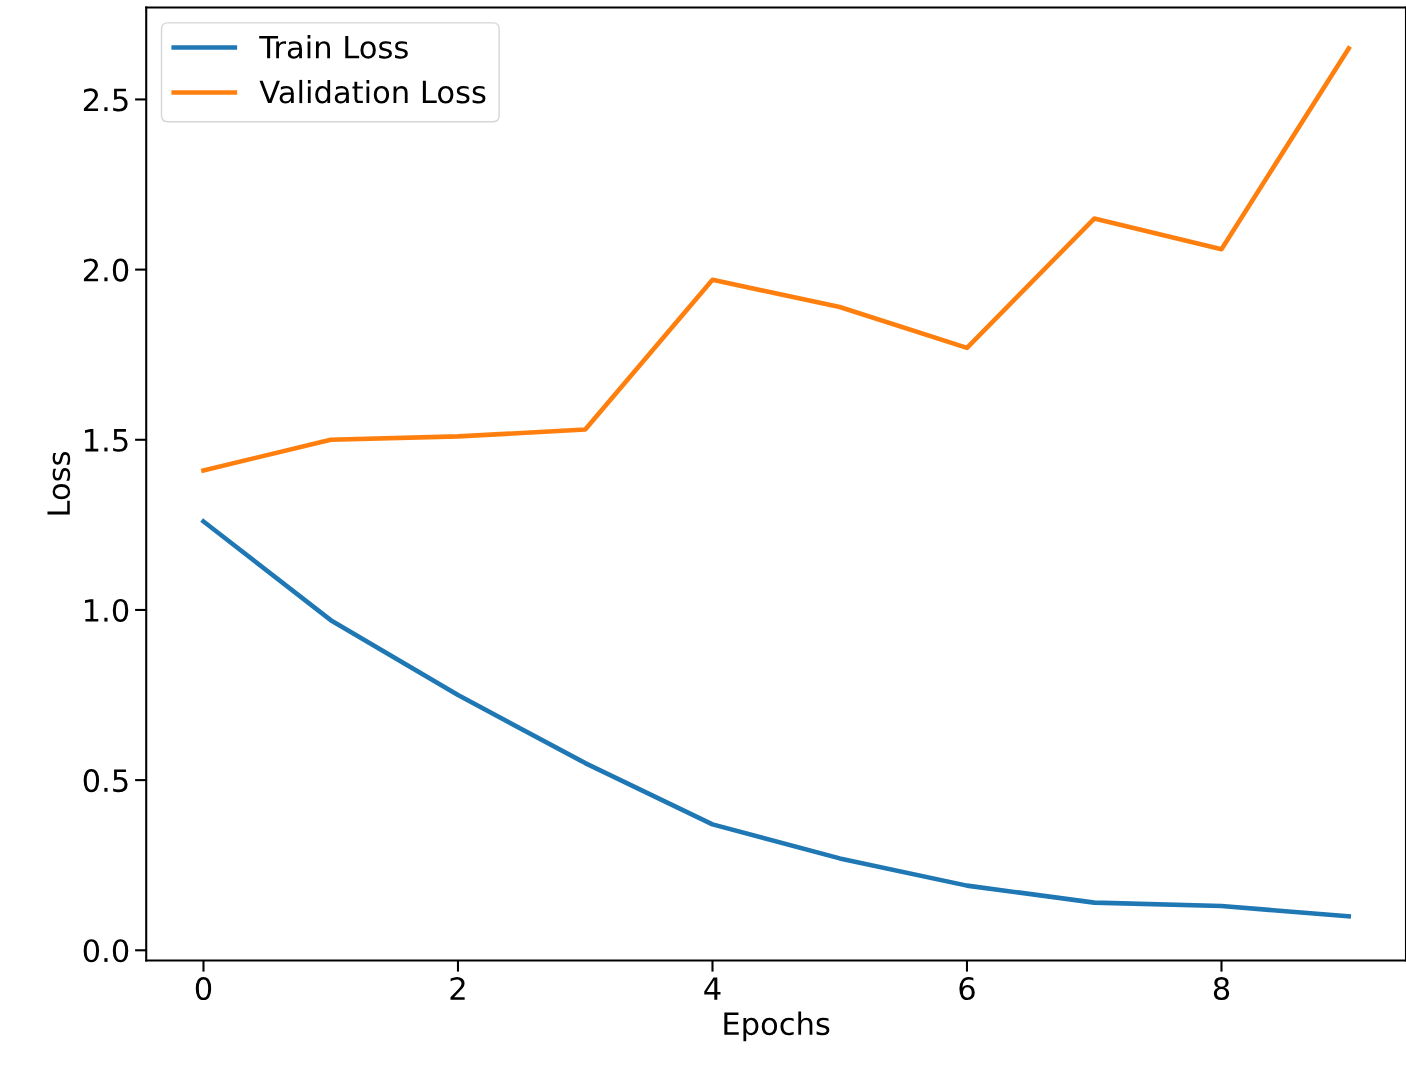 The image size is (1406, 1078). I want to click on y-tick-label: 2.5, so click(105, 100).